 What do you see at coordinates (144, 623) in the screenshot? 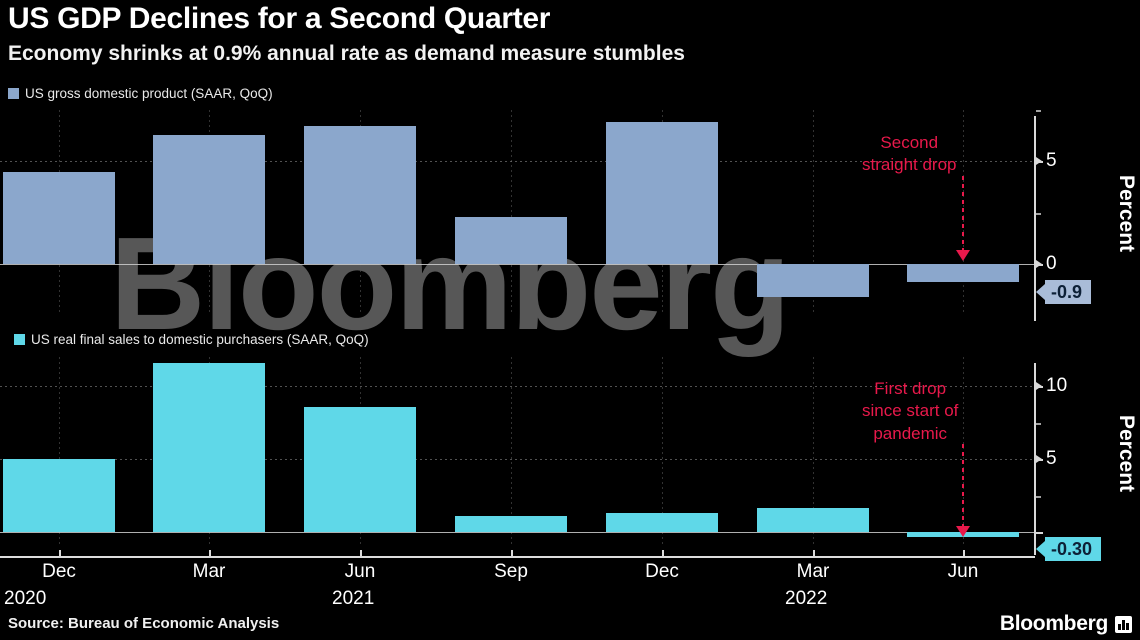
I see `source-note: Source: Bureau of Economic Analysis` at bounding box center [144, 623].